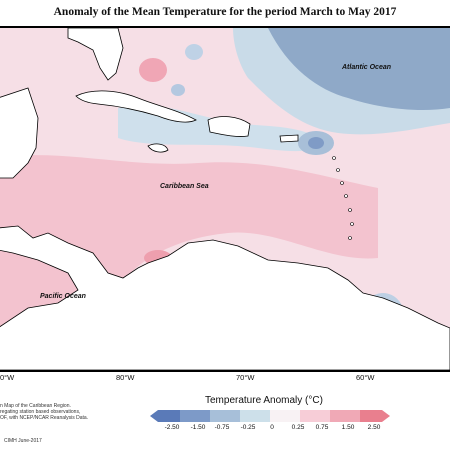 This screenshot has height=450, width=450. What do you see at coordinates (322, 427) in the screenshot?
I see `legend-tick-6: 0.75` at bounding box center [322, 427].